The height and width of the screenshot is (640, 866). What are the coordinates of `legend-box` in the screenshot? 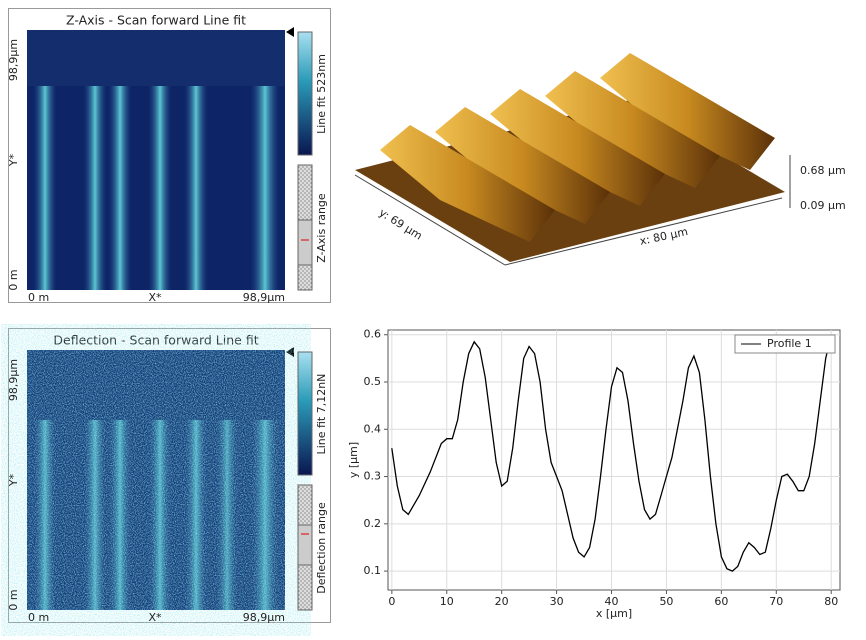 It's located at (785, 344).